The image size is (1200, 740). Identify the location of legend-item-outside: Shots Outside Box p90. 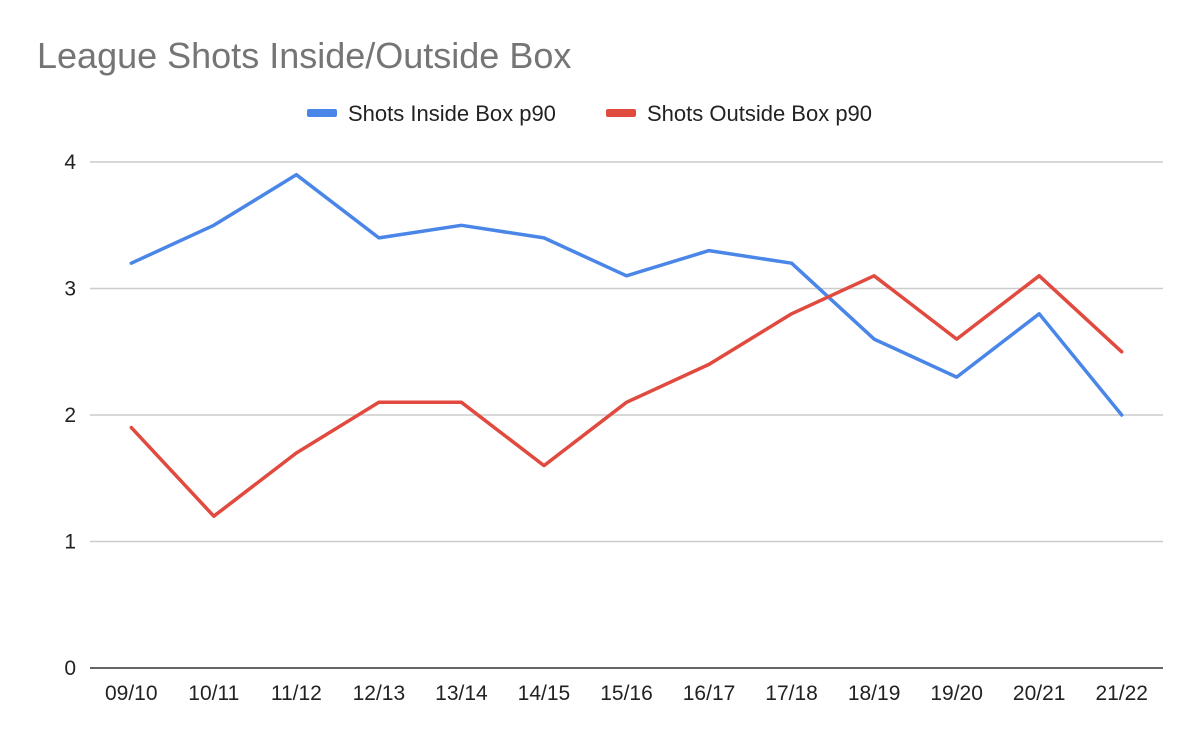
(739, 113).